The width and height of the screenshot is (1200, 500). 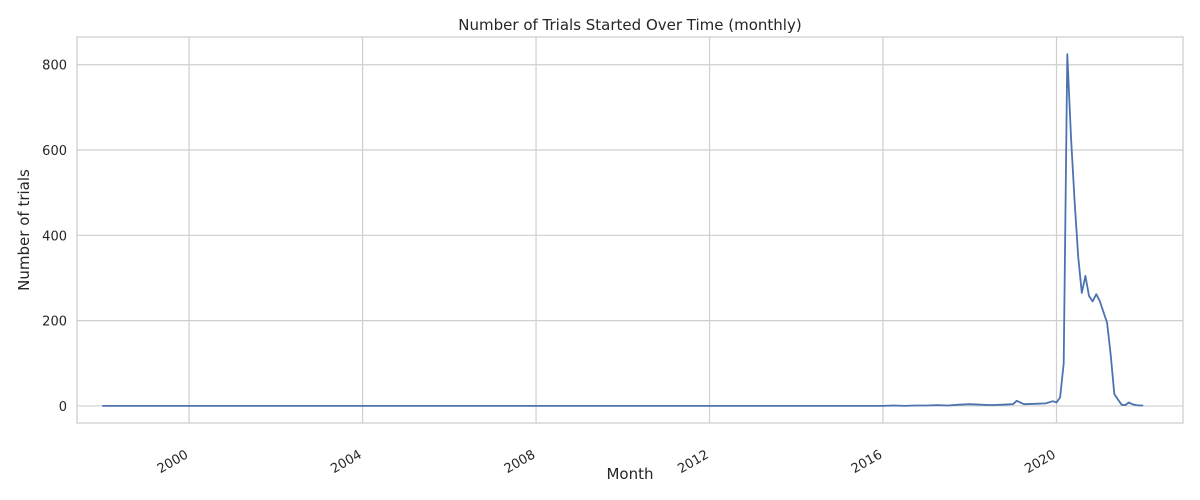 I want to click on y-tick-label: 400, so click(x=54, y=236).